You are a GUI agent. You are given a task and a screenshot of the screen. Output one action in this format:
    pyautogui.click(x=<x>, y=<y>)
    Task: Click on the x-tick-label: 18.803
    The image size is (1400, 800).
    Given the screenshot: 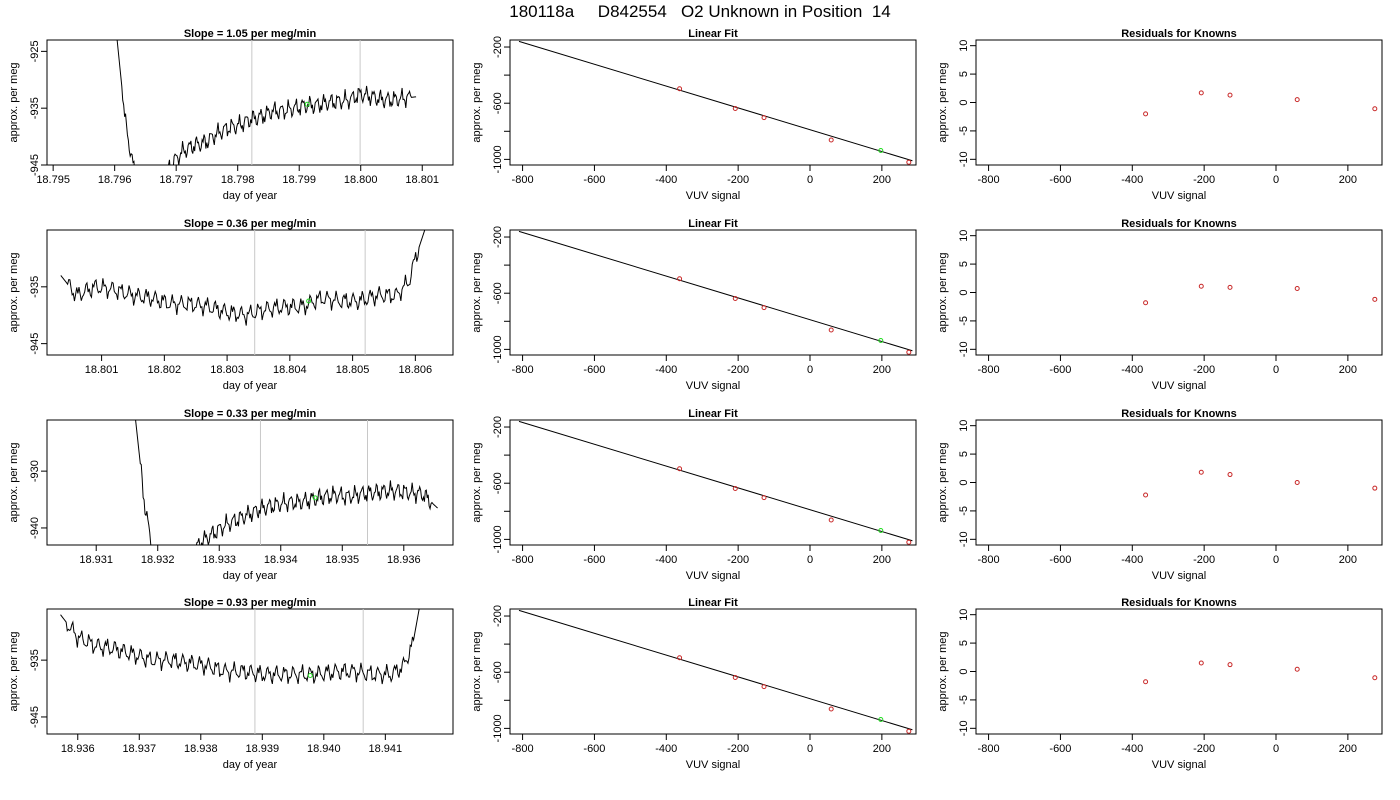 What is the action you would take?
    pyautogui.click(x=227, y=370)
    